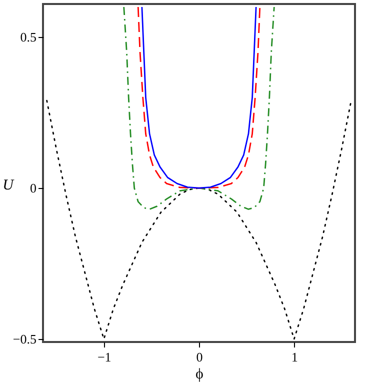  What do you see at coordinates (199, 357) in the screenshot?
I see `x-tick-label: 0` at bounding box center [199, 357].